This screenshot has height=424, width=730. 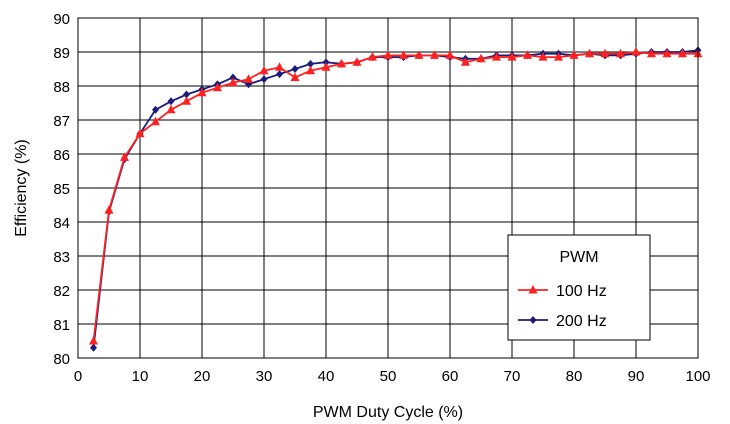 I want to click on x-tick-label: 100, so click(x=697, y=376).